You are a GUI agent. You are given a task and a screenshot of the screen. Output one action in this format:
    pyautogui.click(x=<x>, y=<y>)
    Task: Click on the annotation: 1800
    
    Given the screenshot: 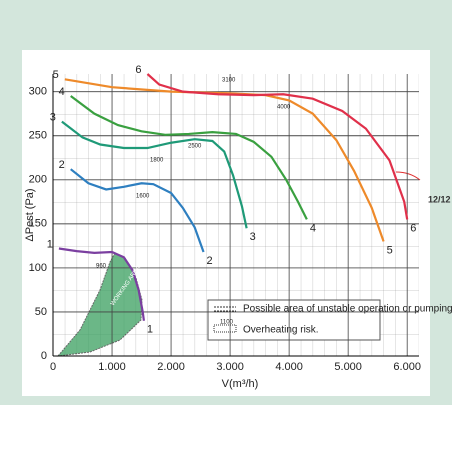 What is the action you would take?
    pyautogui.click(x=157, y=161)
    